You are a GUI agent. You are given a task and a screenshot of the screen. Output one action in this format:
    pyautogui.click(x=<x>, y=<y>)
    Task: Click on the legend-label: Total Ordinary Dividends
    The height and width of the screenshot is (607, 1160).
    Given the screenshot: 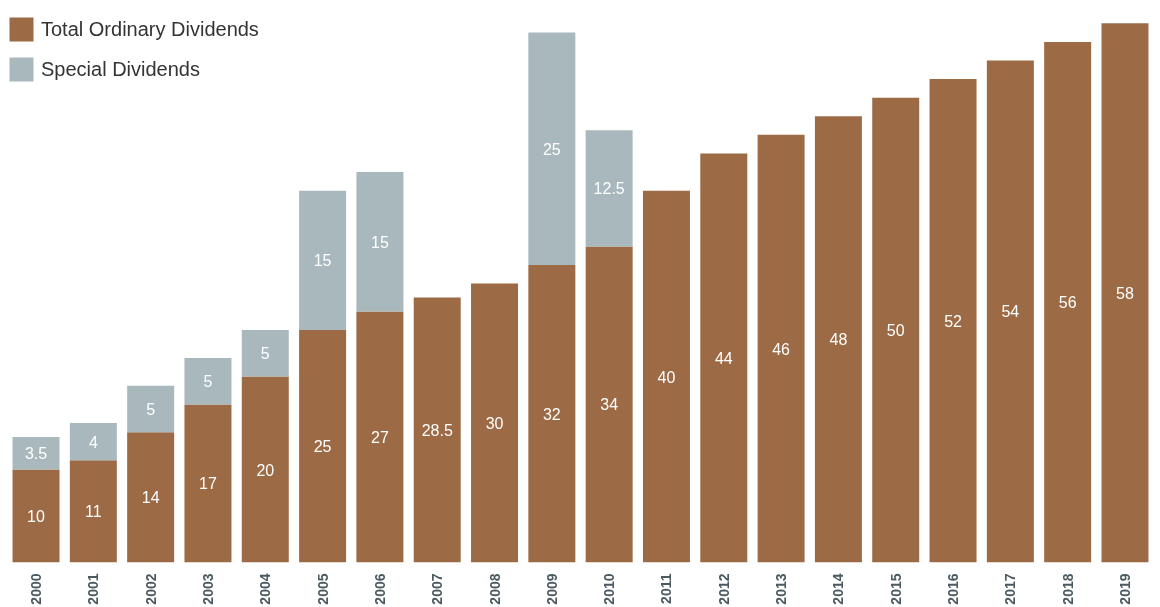 What is the action you would take?
    pyautogui.click(x=150, y=29)
    